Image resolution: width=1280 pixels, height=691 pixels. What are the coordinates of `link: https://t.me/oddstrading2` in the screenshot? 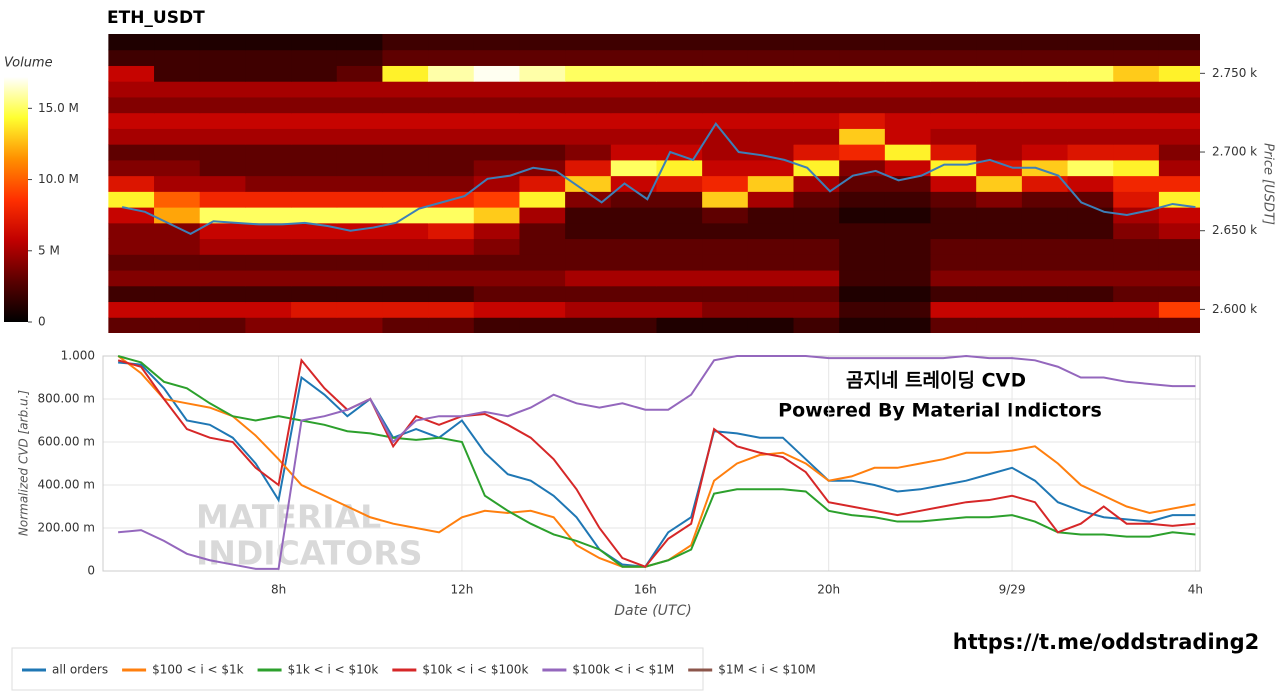 It's located at (1106, 642).